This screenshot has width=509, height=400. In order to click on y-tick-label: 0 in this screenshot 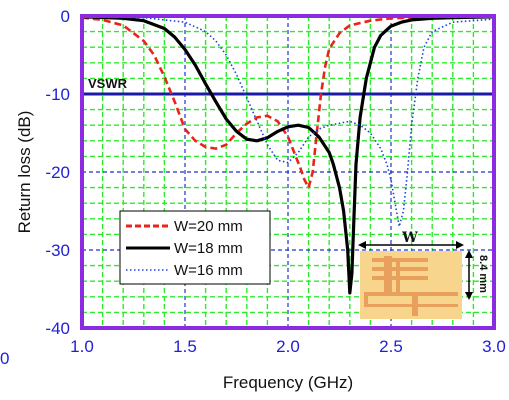, I will do `click(65, 16)`.